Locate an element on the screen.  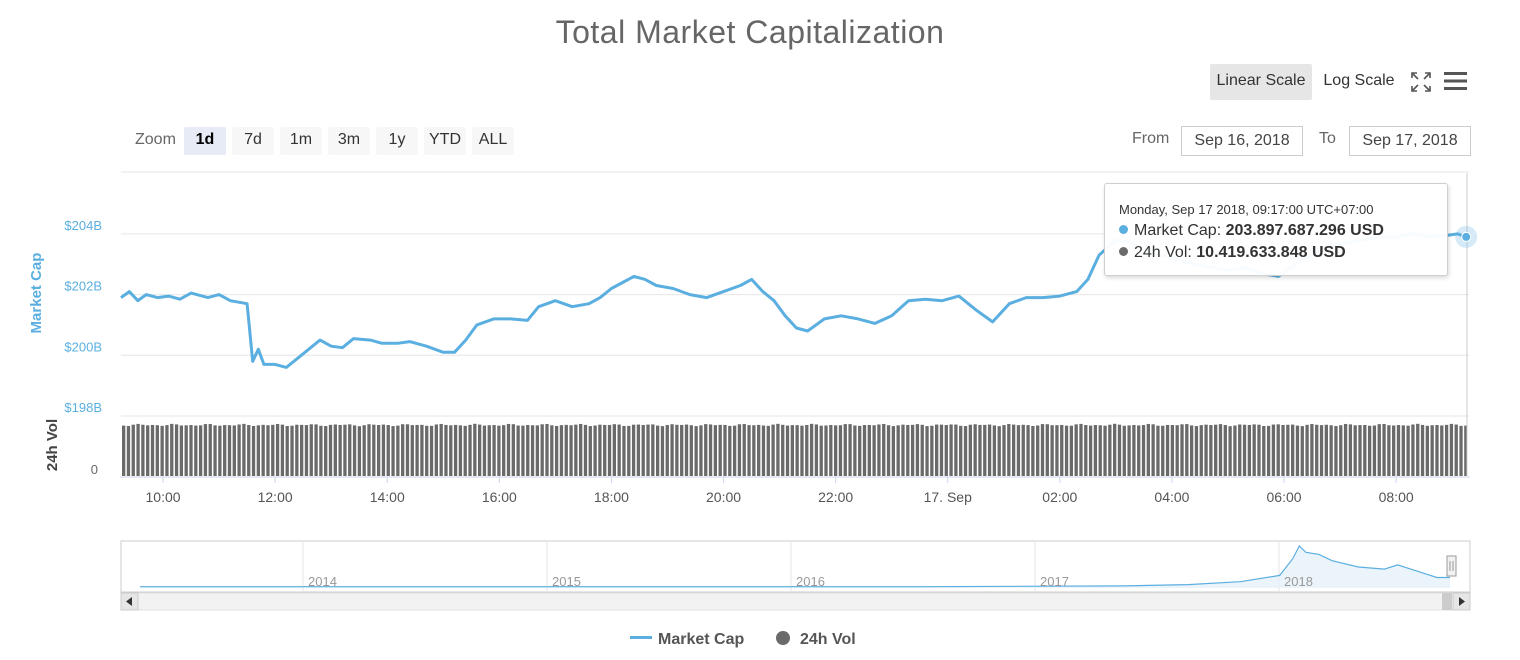
to-date-input: Sep 17, 2018 is located at coordinates (1410, 141).